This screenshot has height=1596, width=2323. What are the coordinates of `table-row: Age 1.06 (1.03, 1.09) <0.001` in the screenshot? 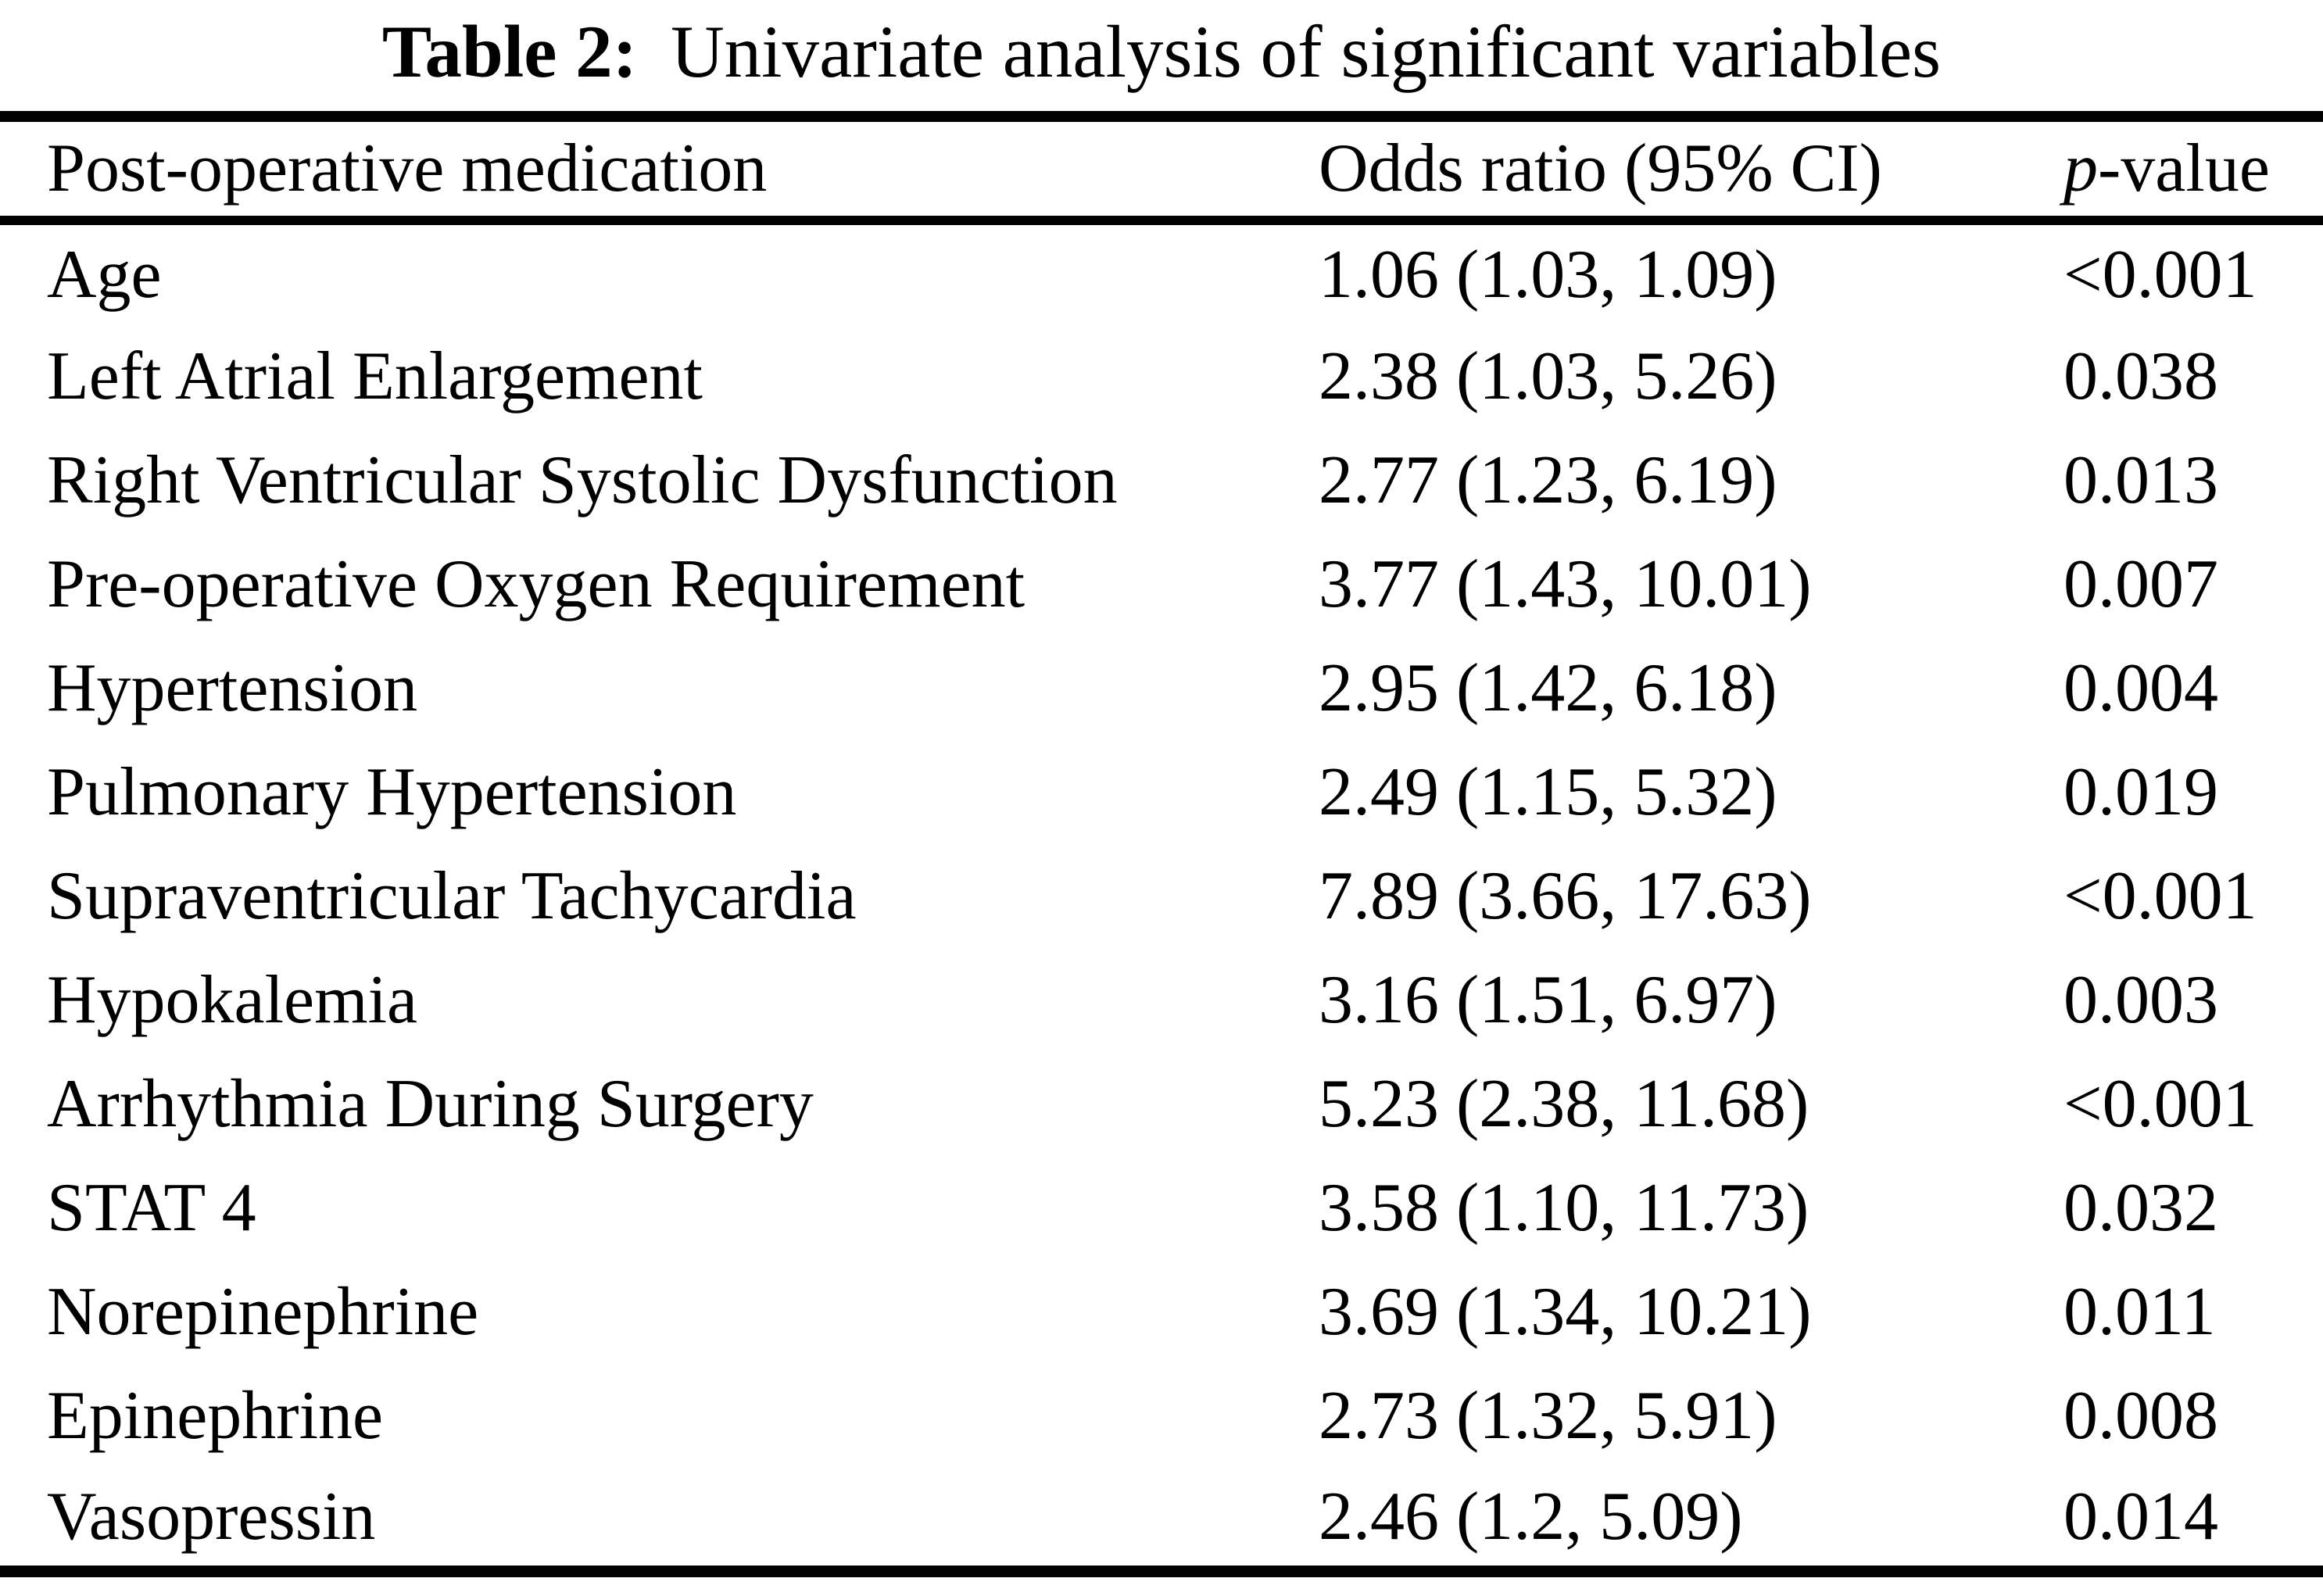 It's located at (1161, 272).